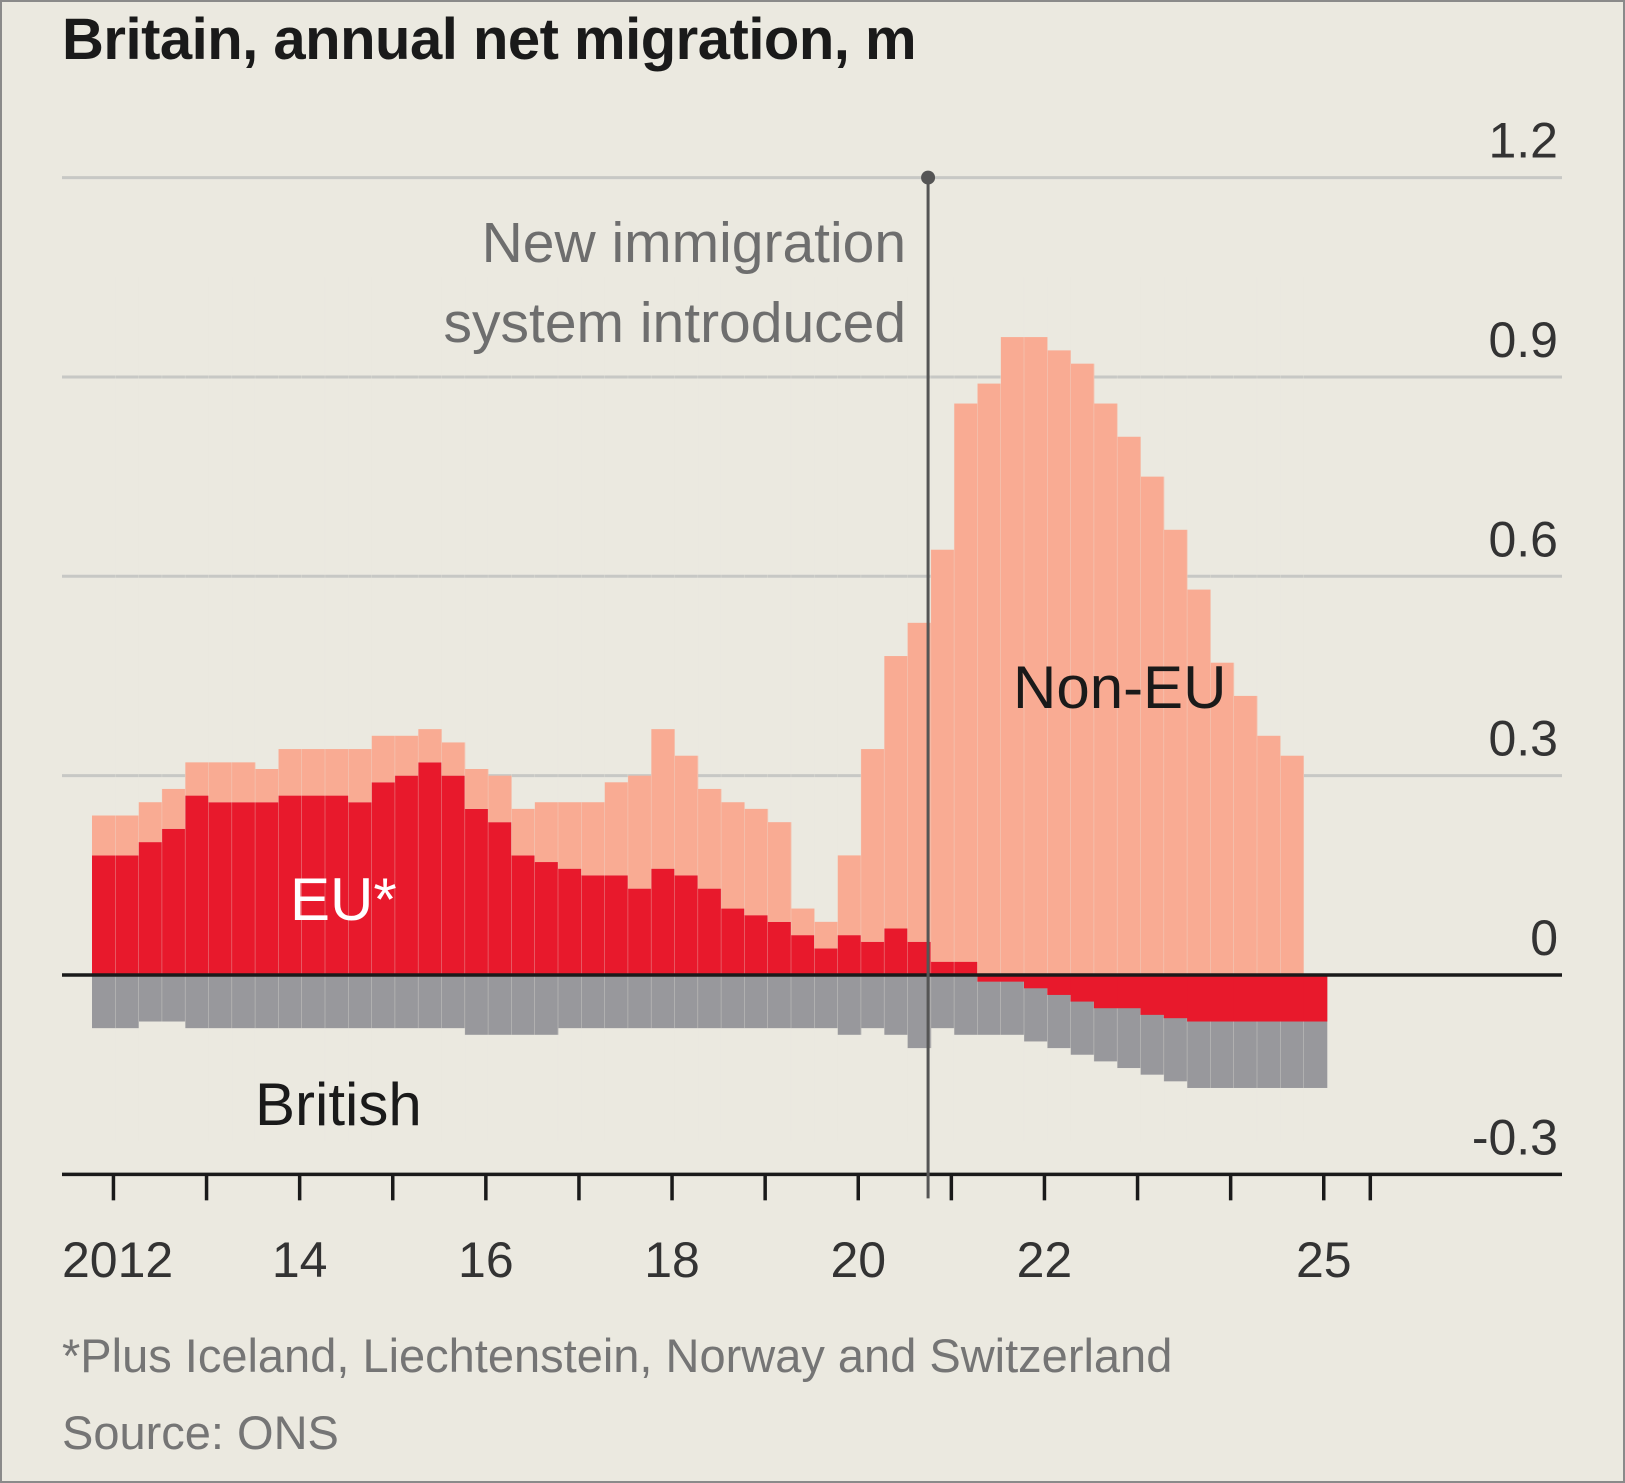 The width and height of the screenshot is (1625, 1483). I want to click on series-label: British, so click(338, 1104).